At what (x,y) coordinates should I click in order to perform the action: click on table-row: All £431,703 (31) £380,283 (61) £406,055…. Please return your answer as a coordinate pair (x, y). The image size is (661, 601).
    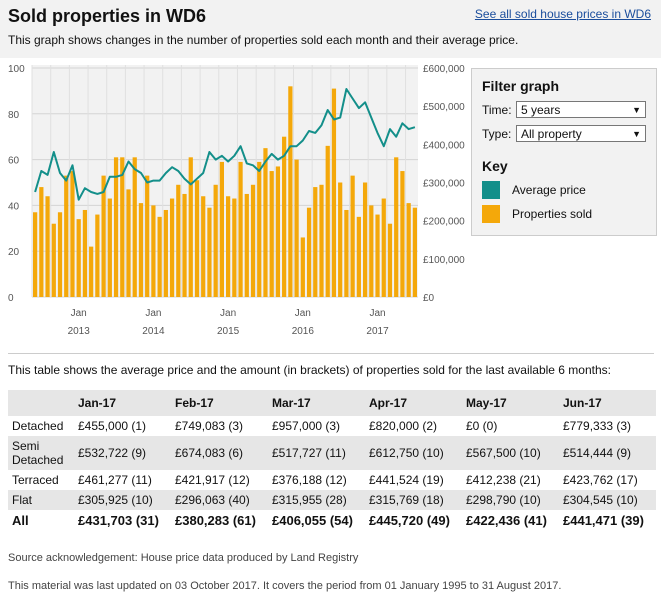
    Looking at the image, I should click on (332, 520).